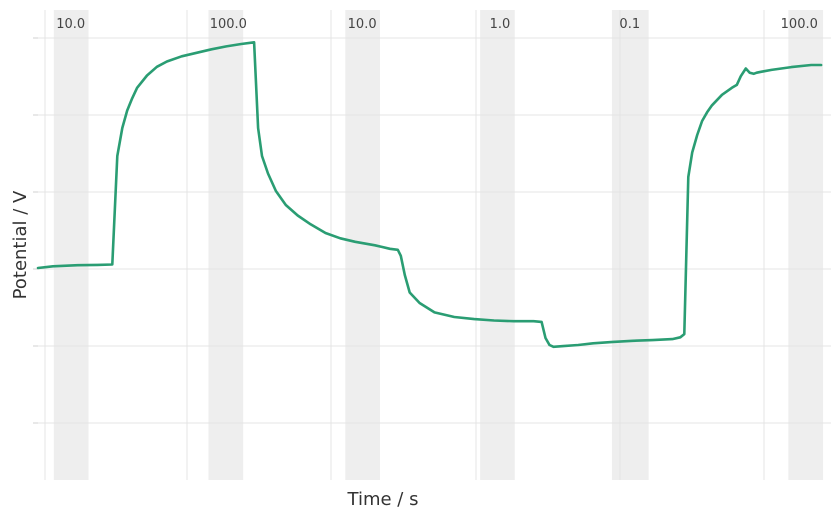  Describe the element at coordinates (500, 24) in the screenshot. I see `step-label-3: 1.0` at that location.